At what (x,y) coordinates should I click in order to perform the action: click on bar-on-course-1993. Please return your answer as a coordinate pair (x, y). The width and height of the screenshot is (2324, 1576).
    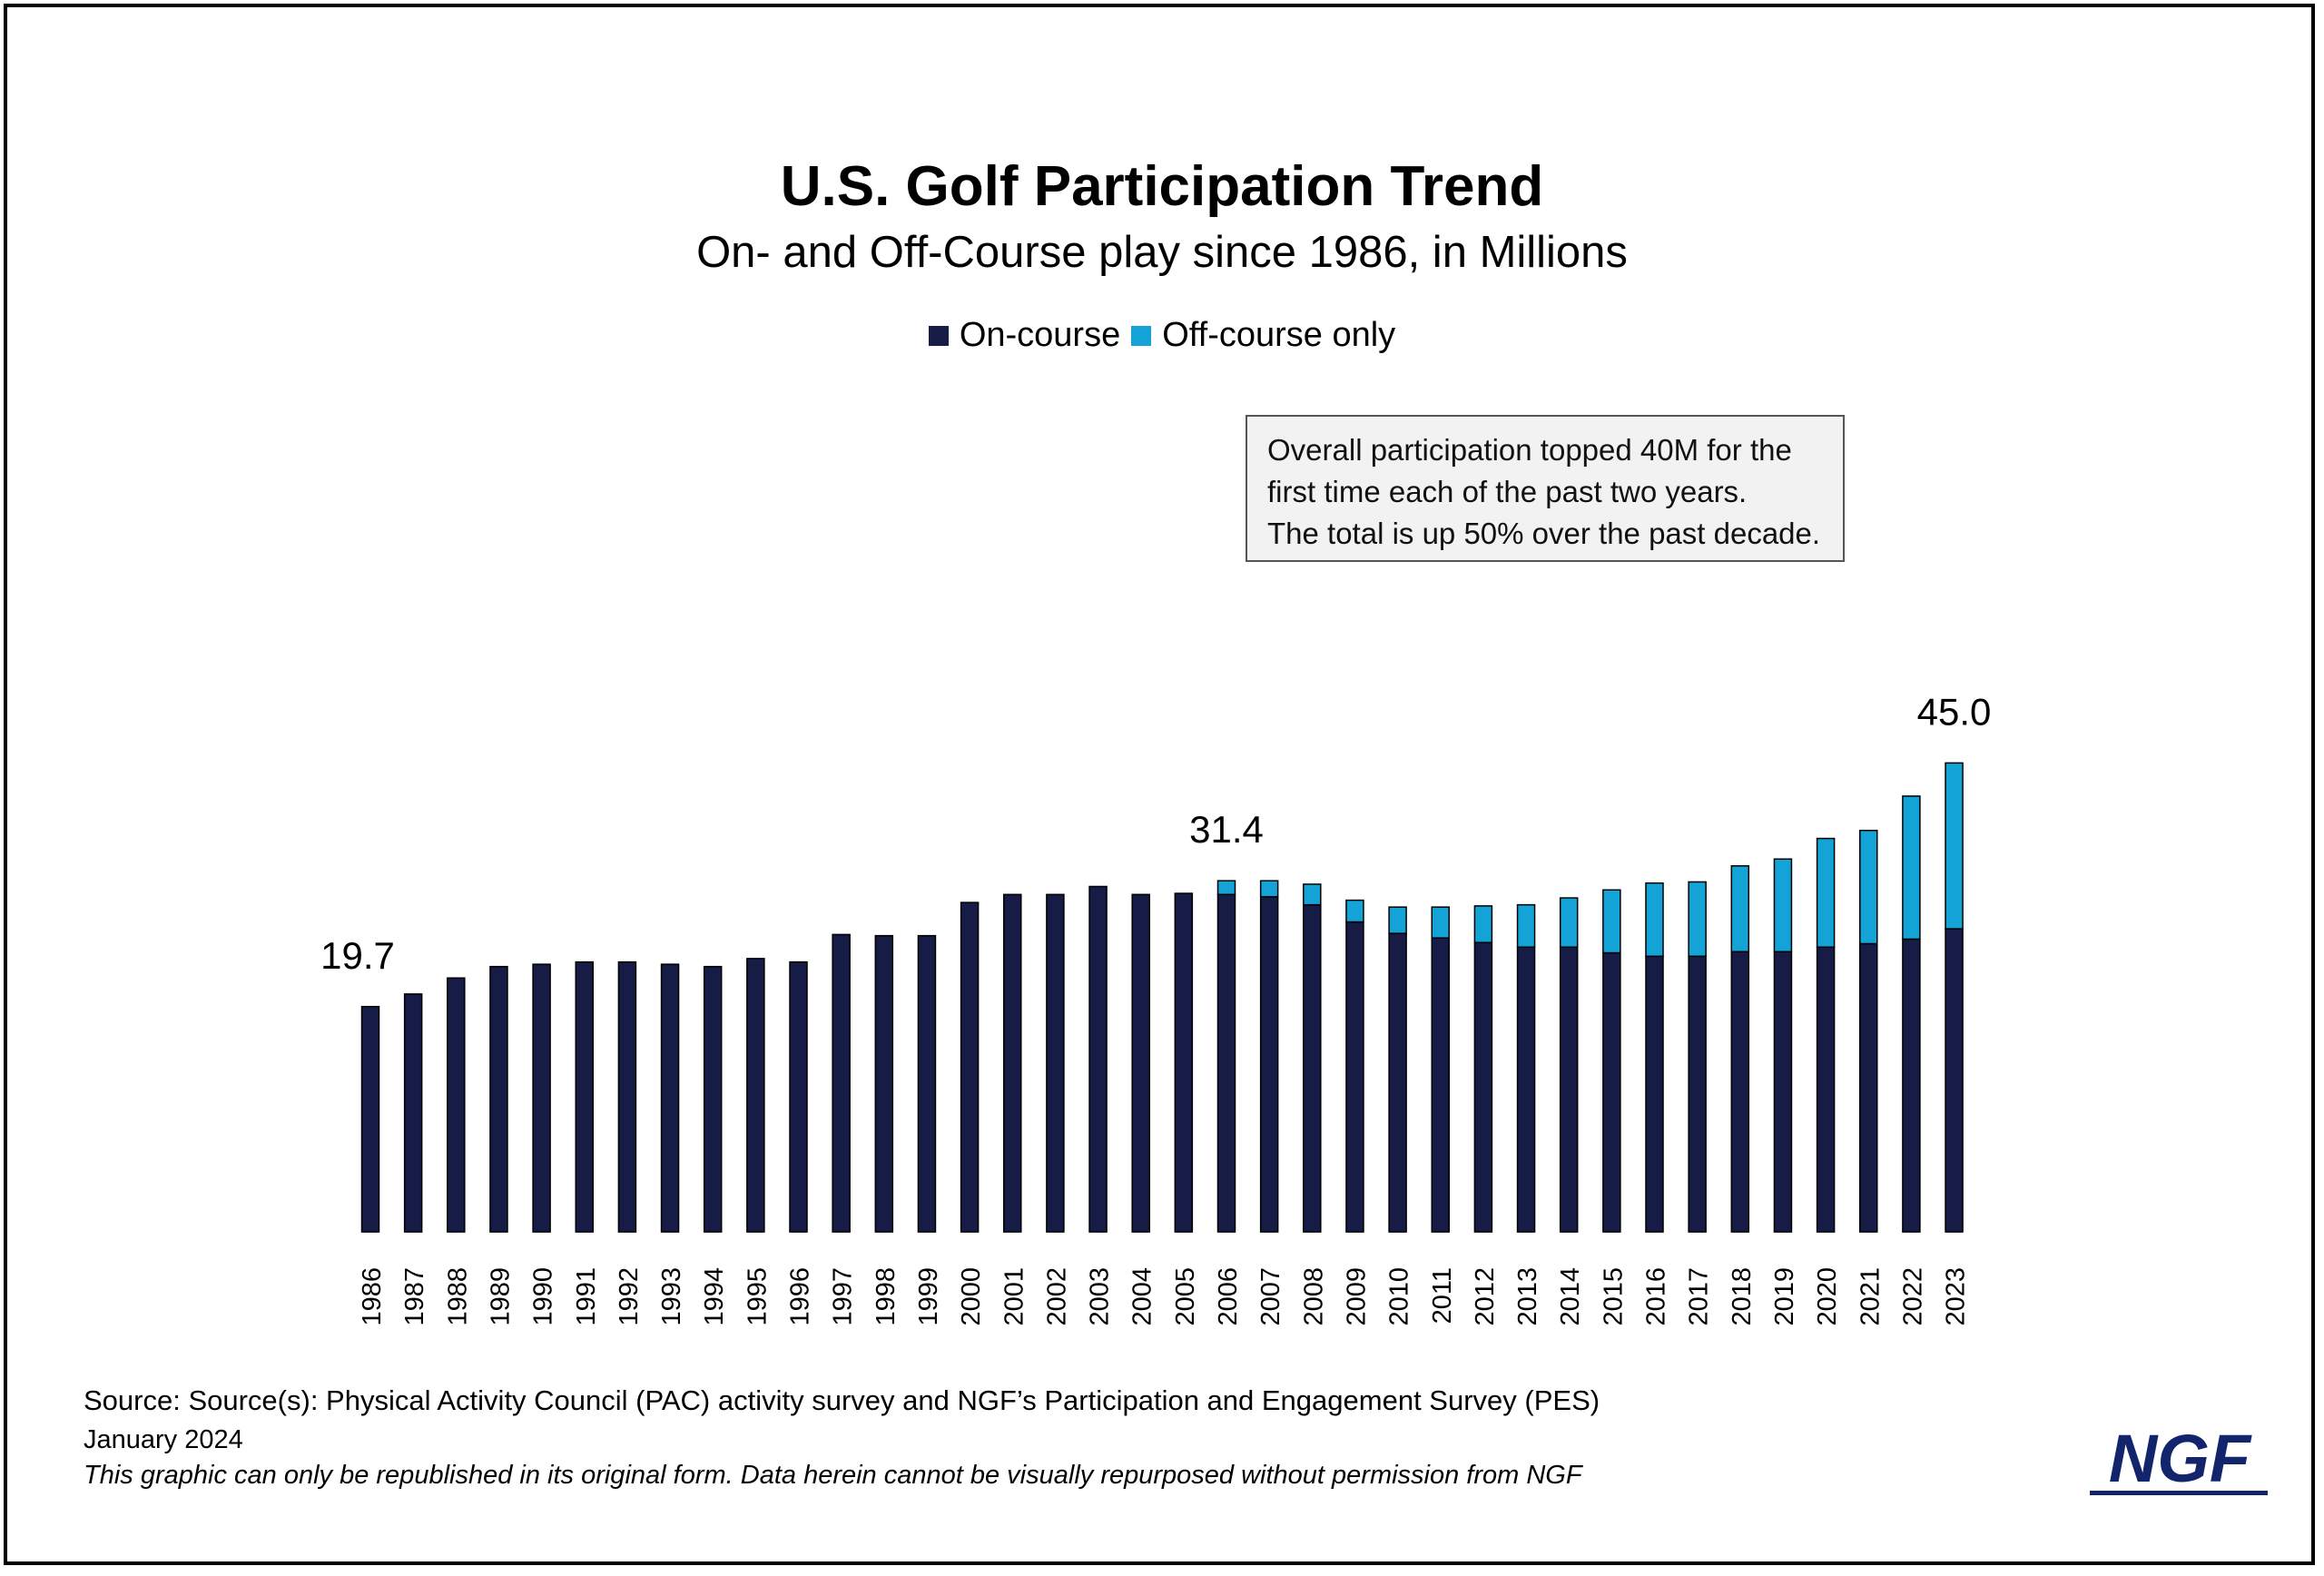
    Looking at the image, I should click on (670, 1098).